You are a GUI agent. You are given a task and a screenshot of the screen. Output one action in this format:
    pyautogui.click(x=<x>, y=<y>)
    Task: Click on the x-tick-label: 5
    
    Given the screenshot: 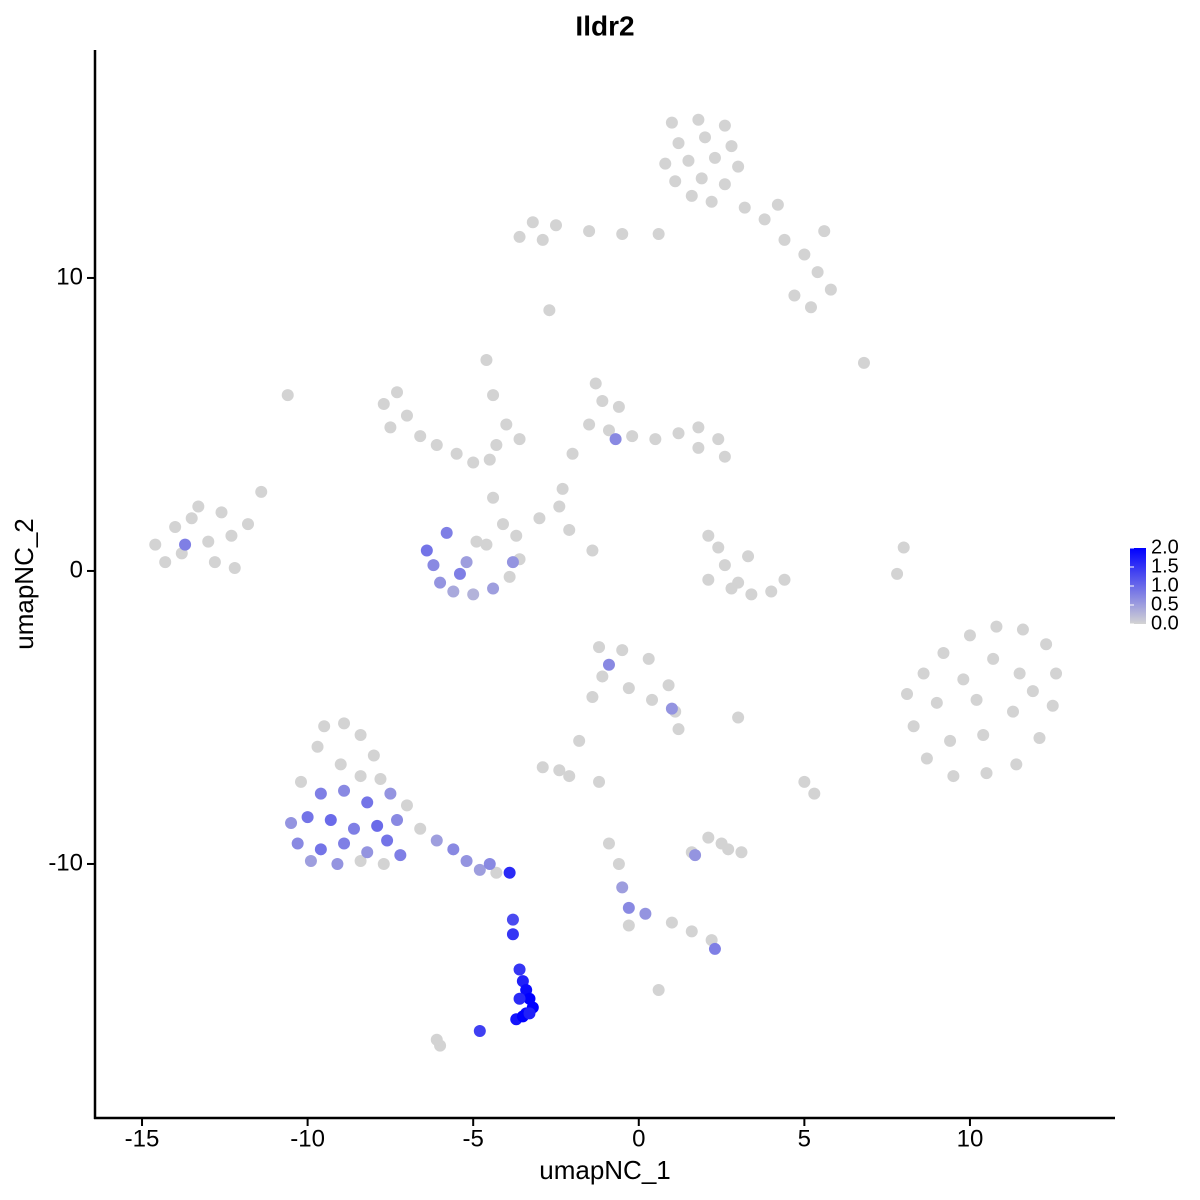 What is the action you would take?
    pyautogui.click(x=804, y=1138)
    